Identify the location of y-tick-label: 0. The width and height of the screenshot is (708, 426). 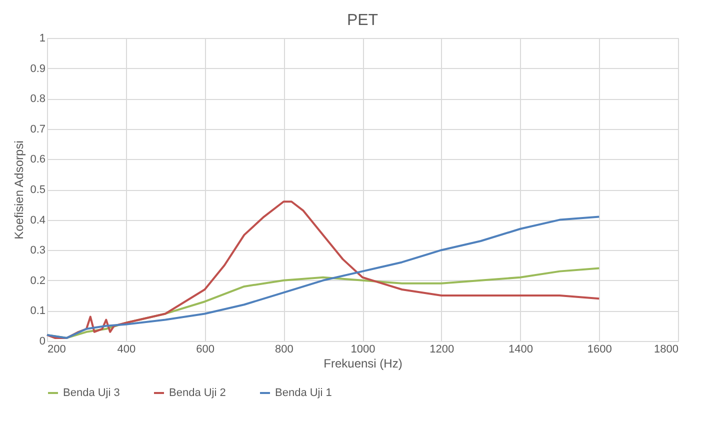
(42, 342).